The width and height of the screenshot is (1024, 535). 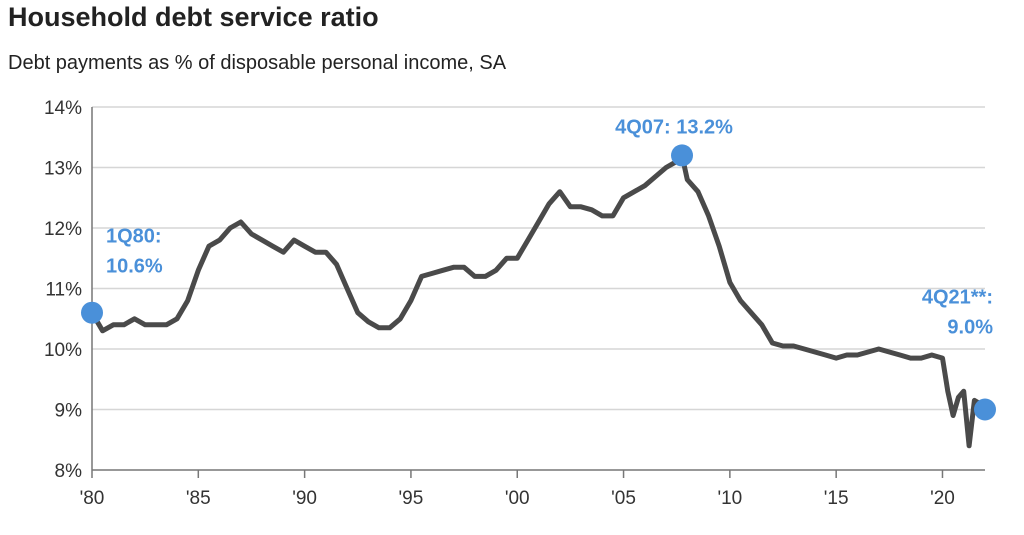 I want to click on y-tick-labels: 8% 9% 10% 11% 12% 13% 14%, so click(x=63, y=290).